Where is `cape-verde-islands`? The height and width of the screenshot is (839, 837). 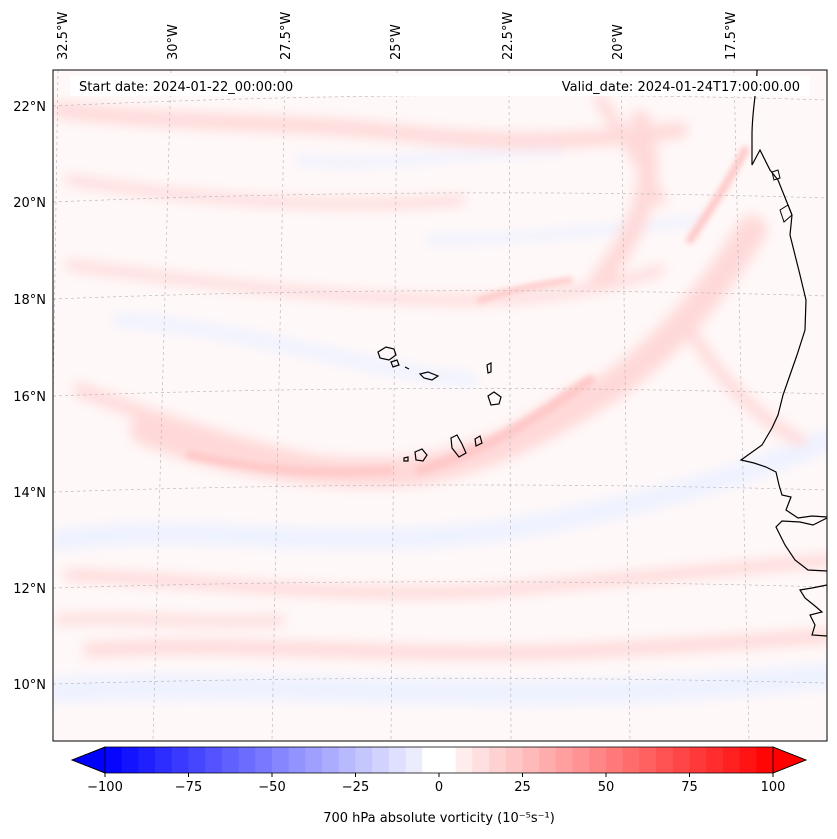 cape-verde-islands is located at coordinates (439, 404).